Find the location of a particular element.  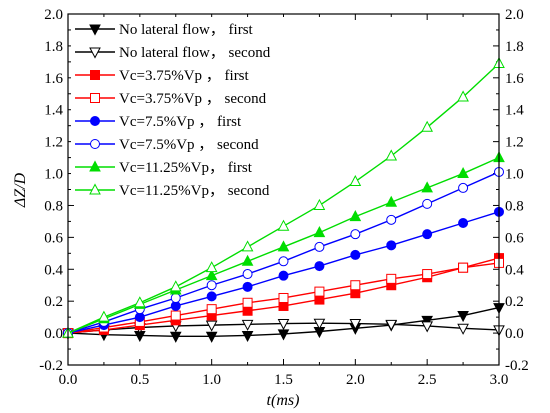

legend-item: No lateral flow， first is located at coordinates (164, 30).